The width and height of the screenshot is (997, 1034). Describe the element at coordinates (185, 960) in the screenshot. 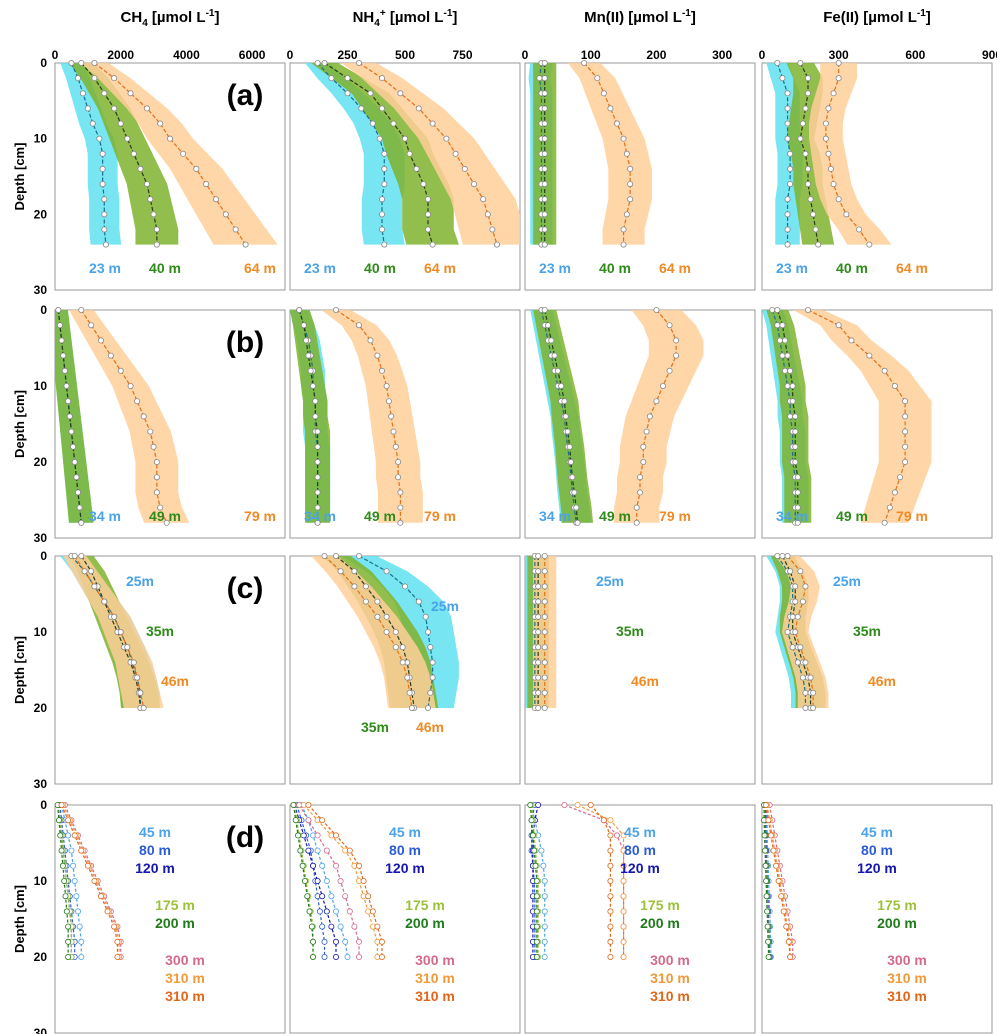

I see `series-label-300m: 300 m` at that location.